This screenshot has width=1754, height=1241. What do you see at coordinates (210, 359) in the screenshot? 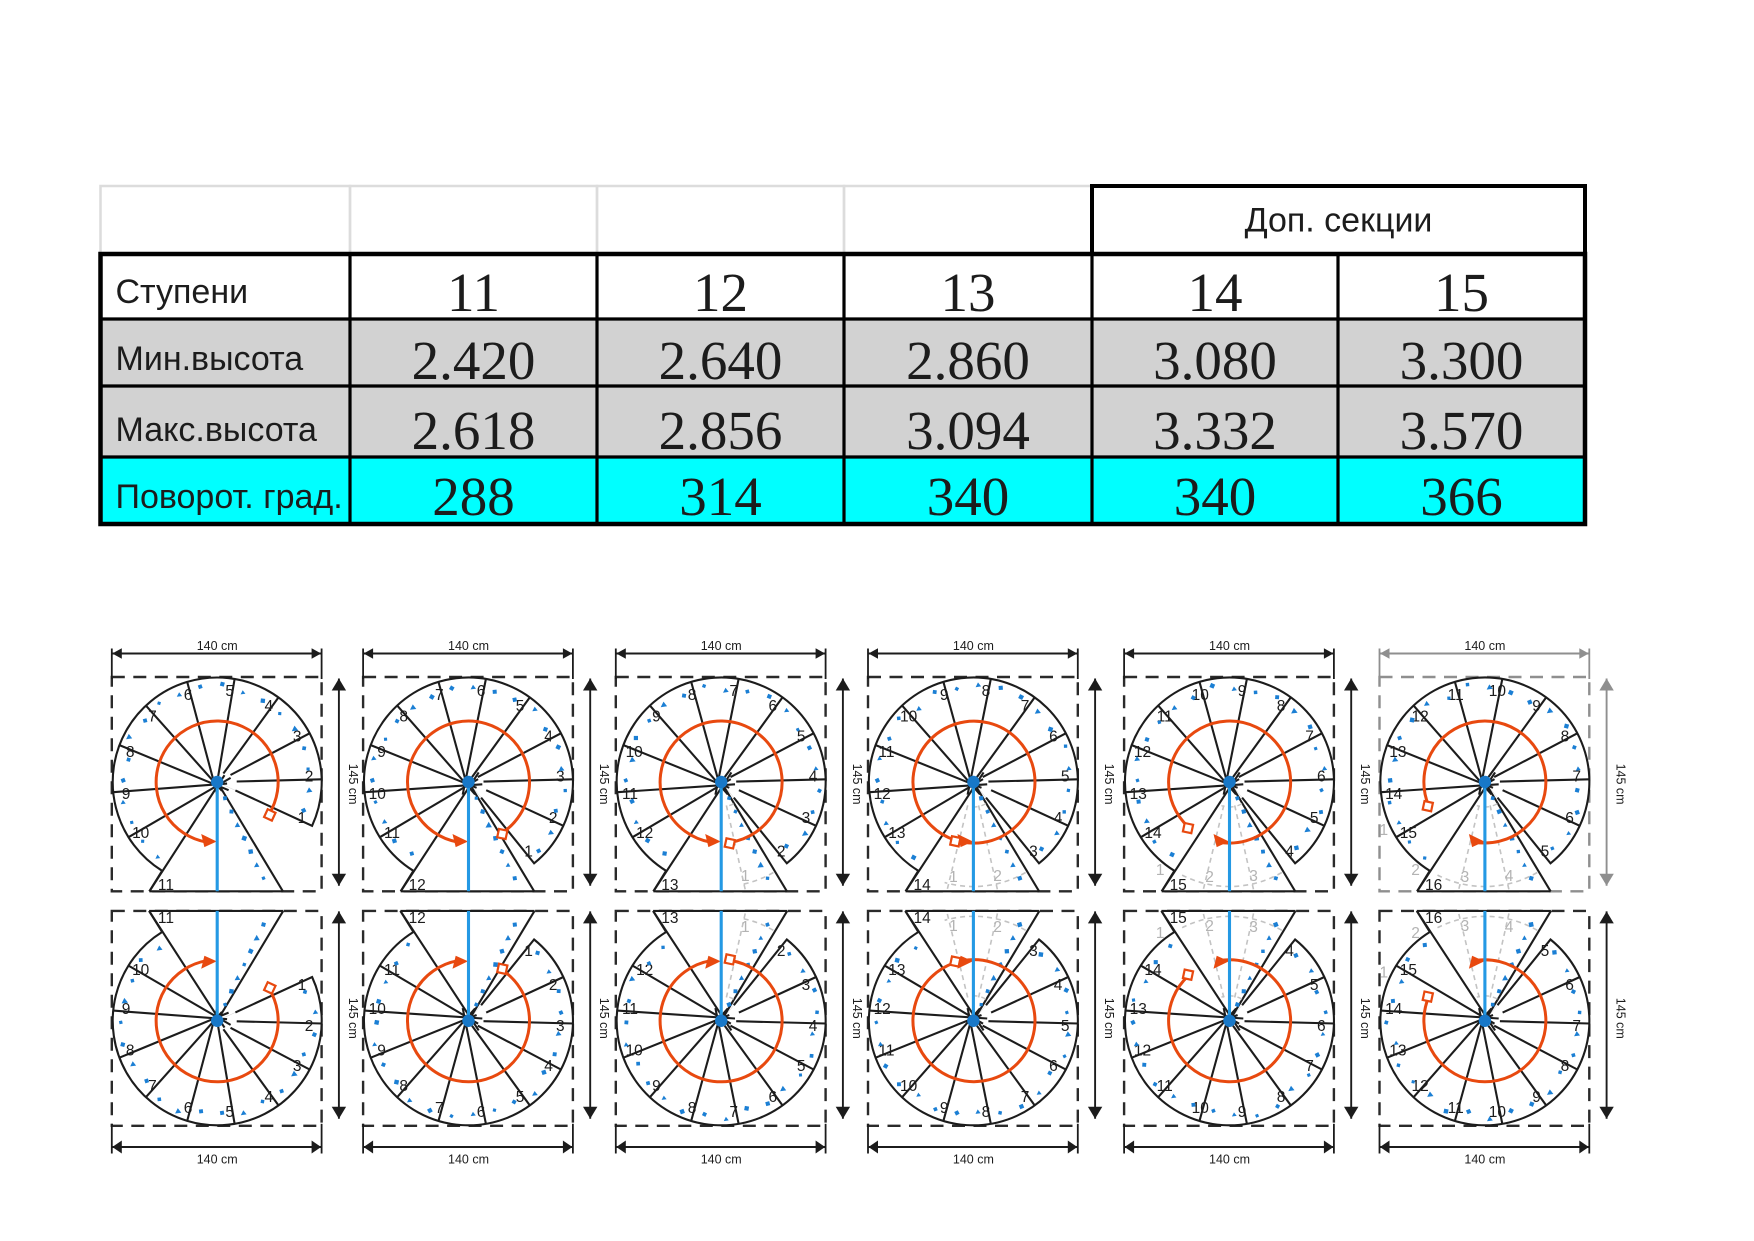
I see `svg-text: Мин.высота` at bounding box center [210, 359].